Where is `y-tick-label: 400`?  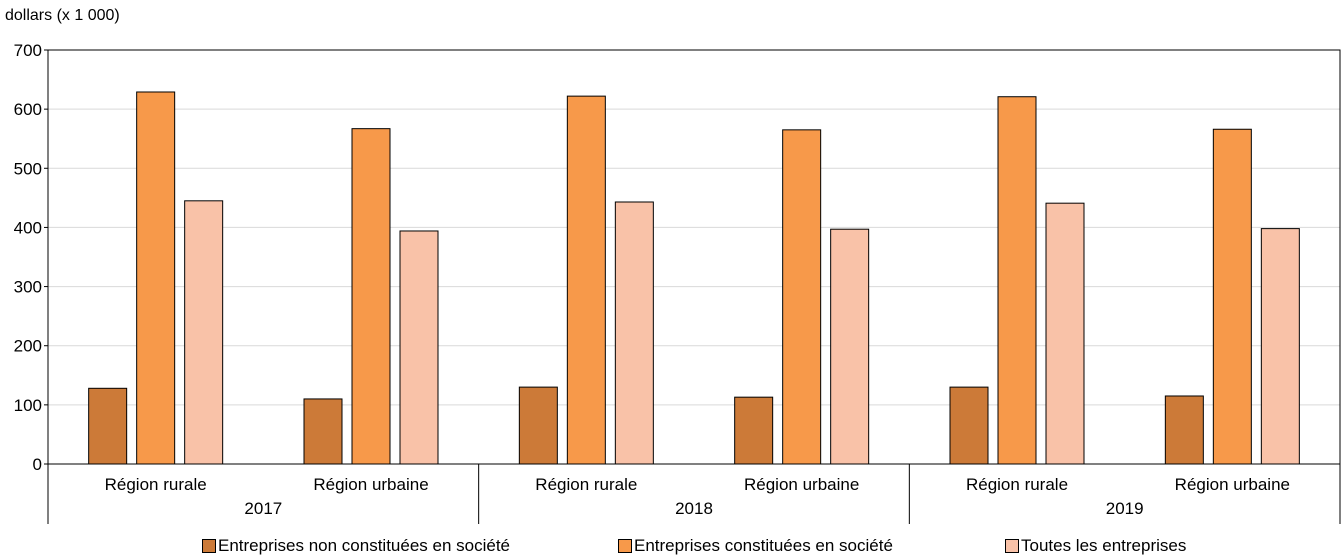
y-tick-label: 400 is located at coordinates (28, 227).